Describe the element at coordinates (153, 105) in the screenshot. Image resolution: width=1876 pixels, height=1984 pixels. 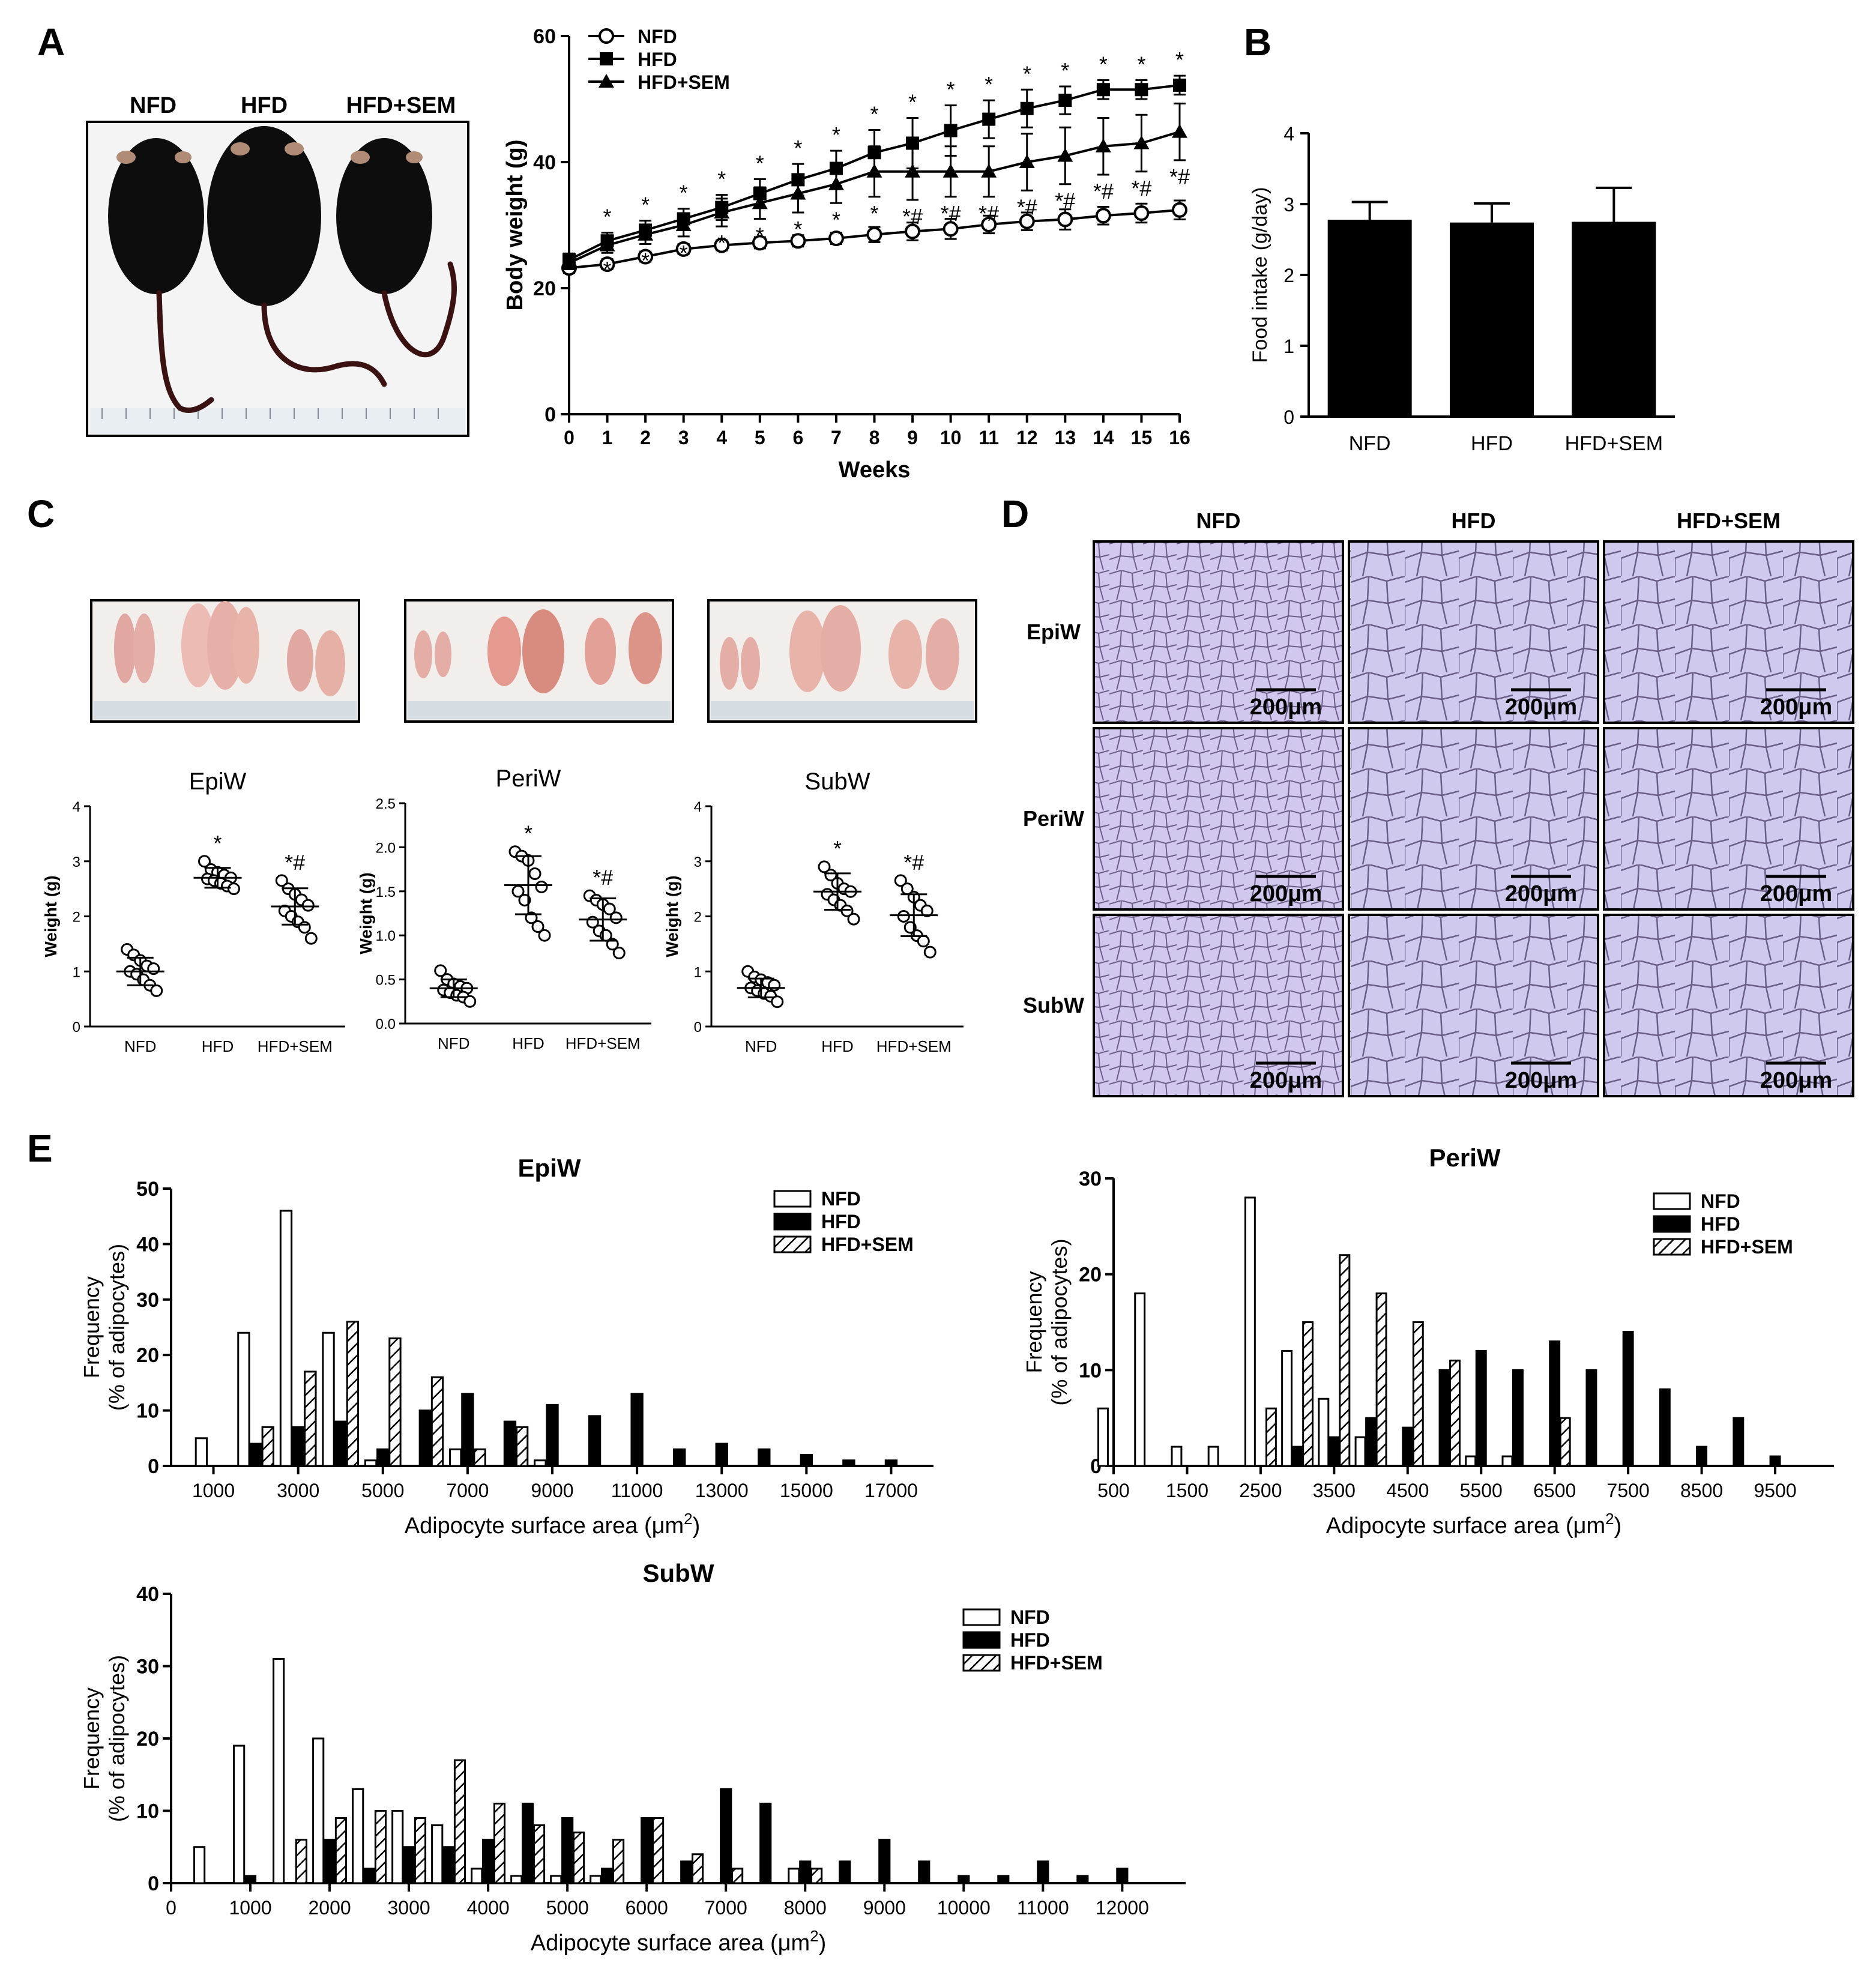
I see `mouse-label-nfd: NFD` at that location.